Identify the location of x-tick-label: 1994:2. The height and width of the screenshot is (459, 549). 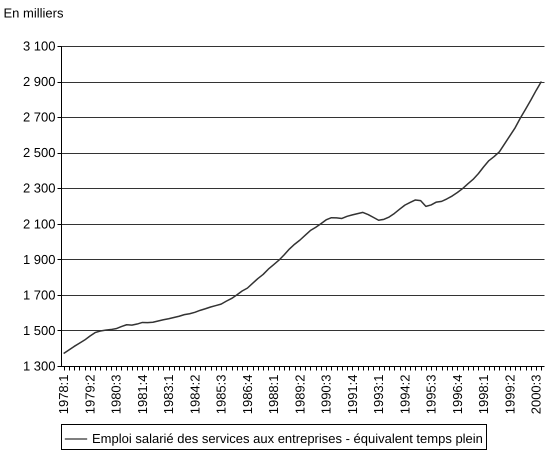
(404, 394).